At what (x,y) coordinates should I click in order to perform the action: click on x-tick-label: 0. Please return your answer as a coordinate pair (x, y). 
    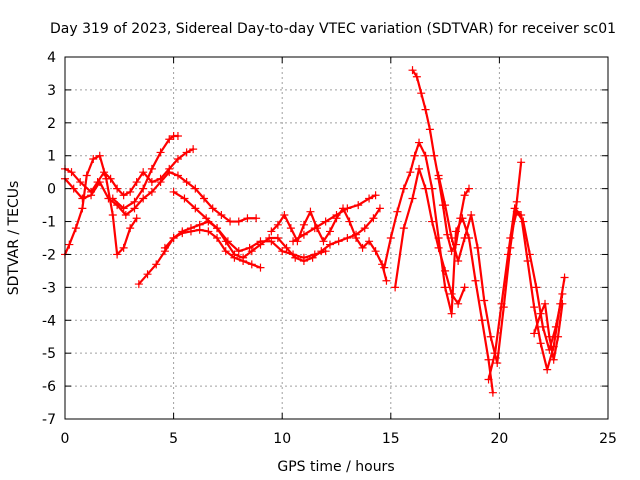
    Looking at the image, I should click on (65, 439).